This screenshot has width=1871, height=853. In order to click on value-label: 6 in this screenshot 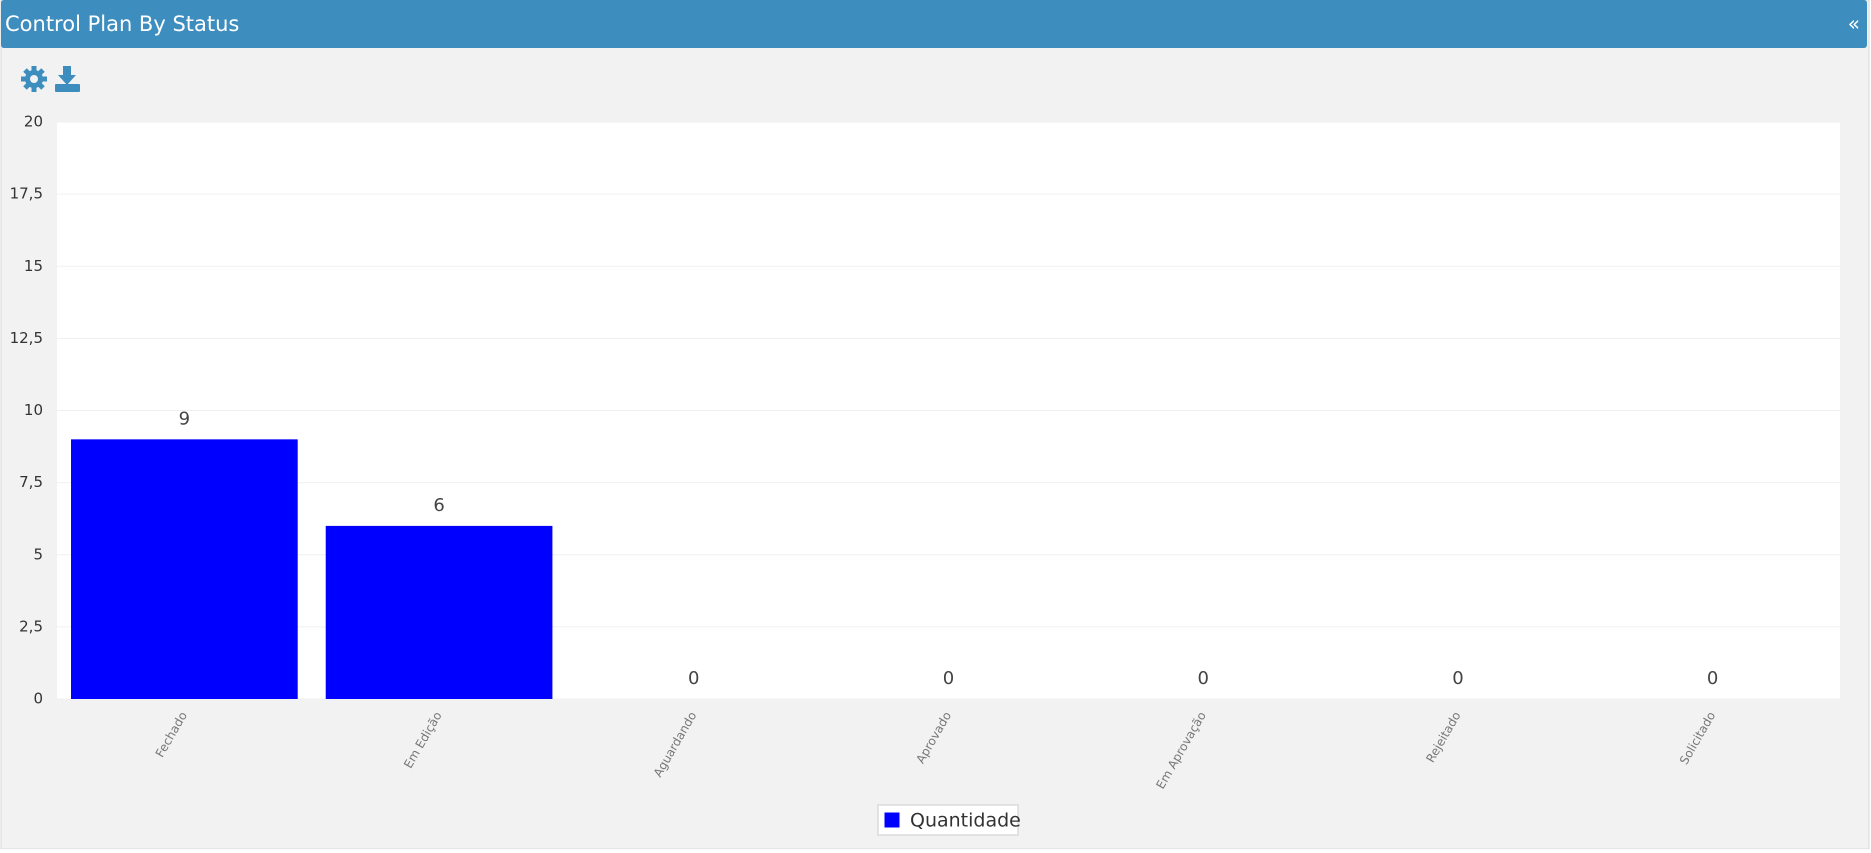, I will do `click(438, 505)`.